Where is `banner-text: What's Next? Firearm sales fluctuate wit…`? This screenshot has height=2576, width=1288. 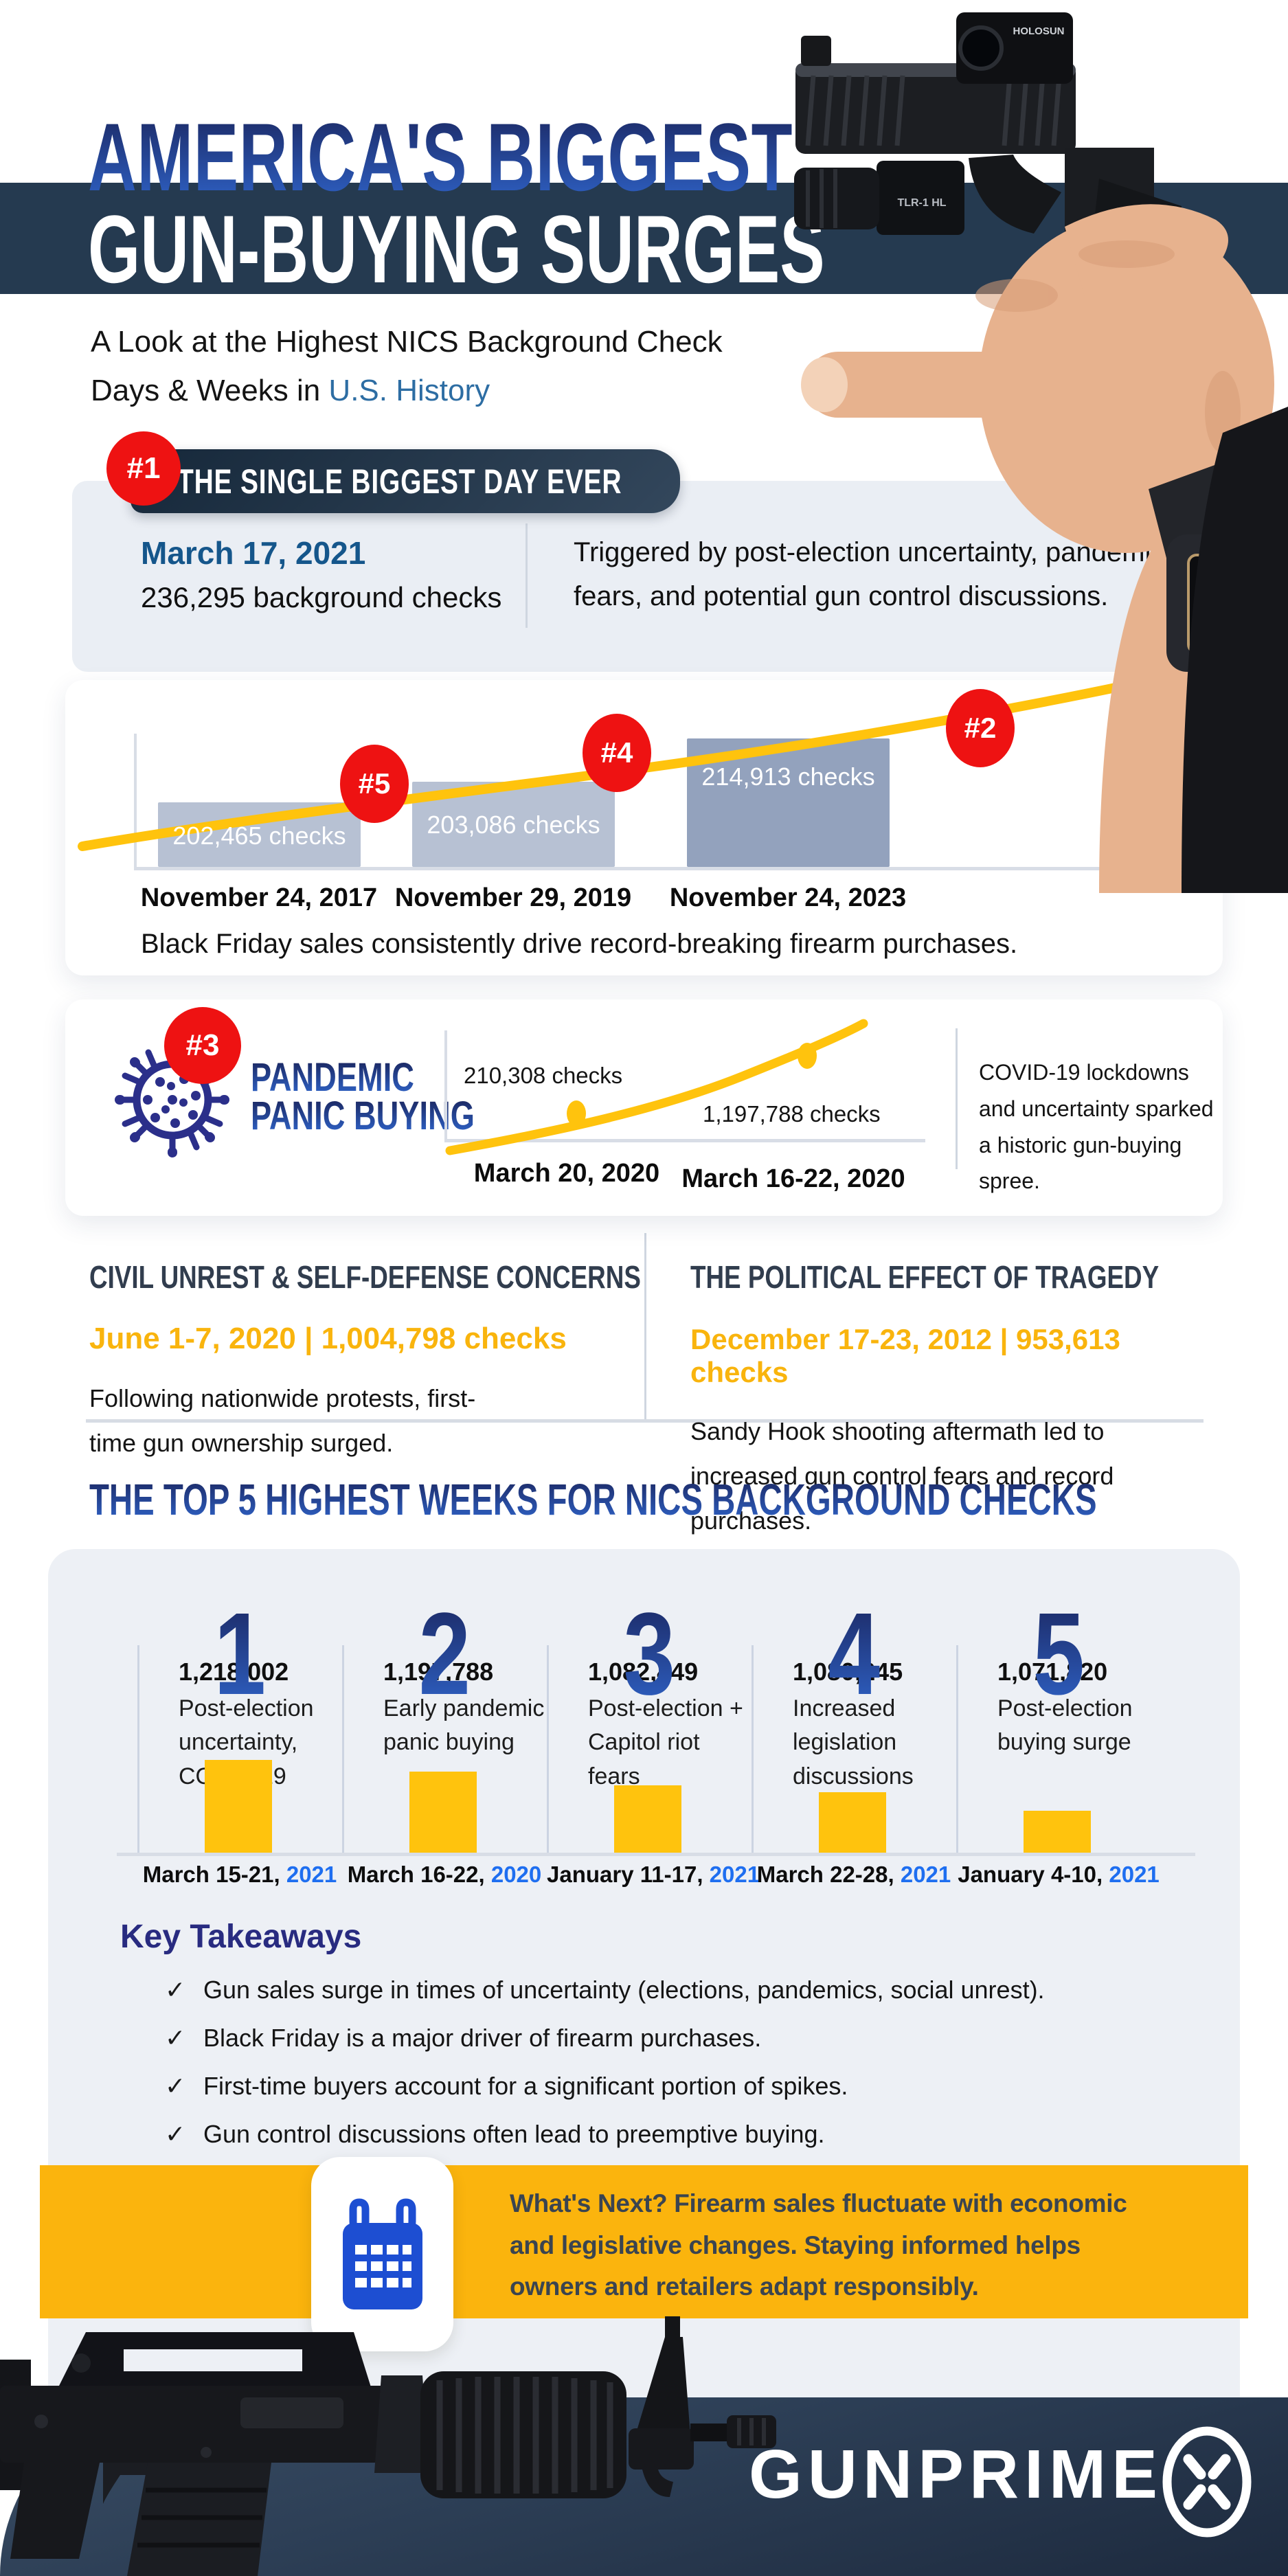
banner-text: What's Next? Firearm sales fluctuate wit… is located at coordinates (818, 2245).